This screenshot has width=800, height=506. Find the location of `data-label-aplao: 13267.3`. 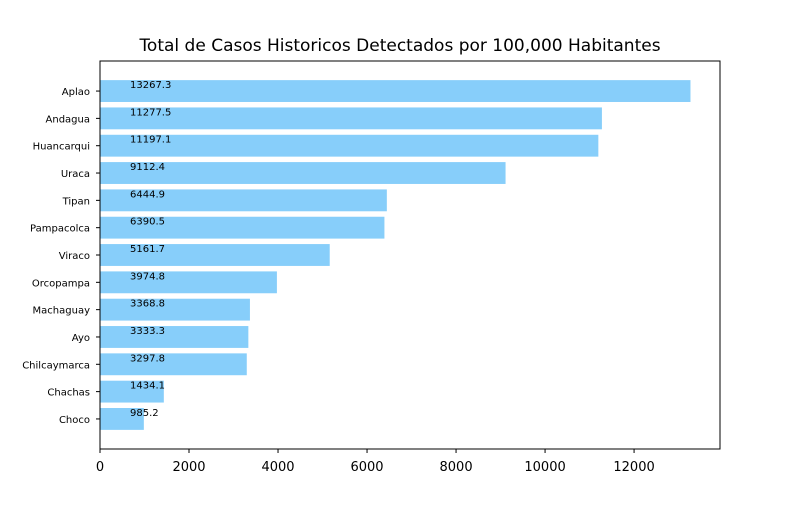

data-label-aplao: 13267.3 is located at coordinates (150, 85).